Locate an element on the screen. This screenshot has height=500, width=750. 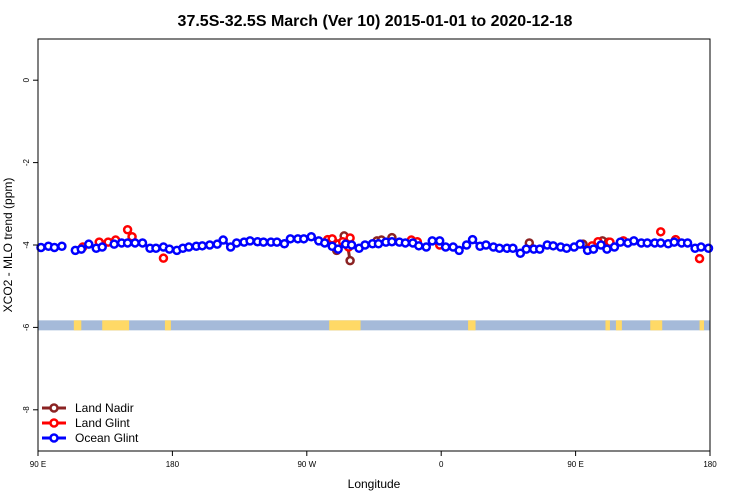
y-tick-label: -8 is located at coordinates (26, 410).